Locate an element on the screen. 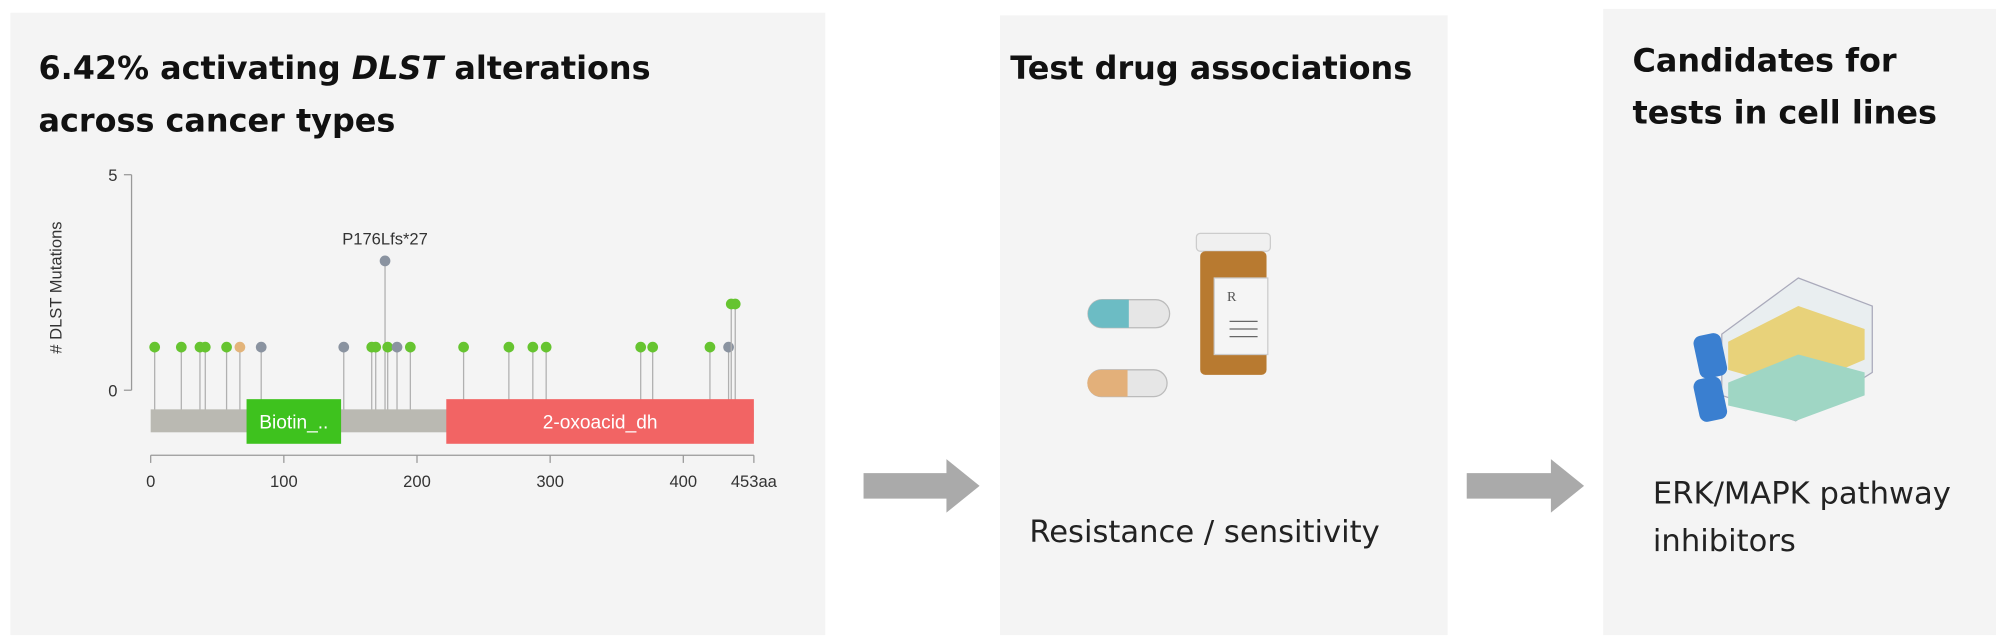 The height and width of the screenshot is (644, 2000). panel-title: tests in cell lines is located at coordinates (1785, 113).